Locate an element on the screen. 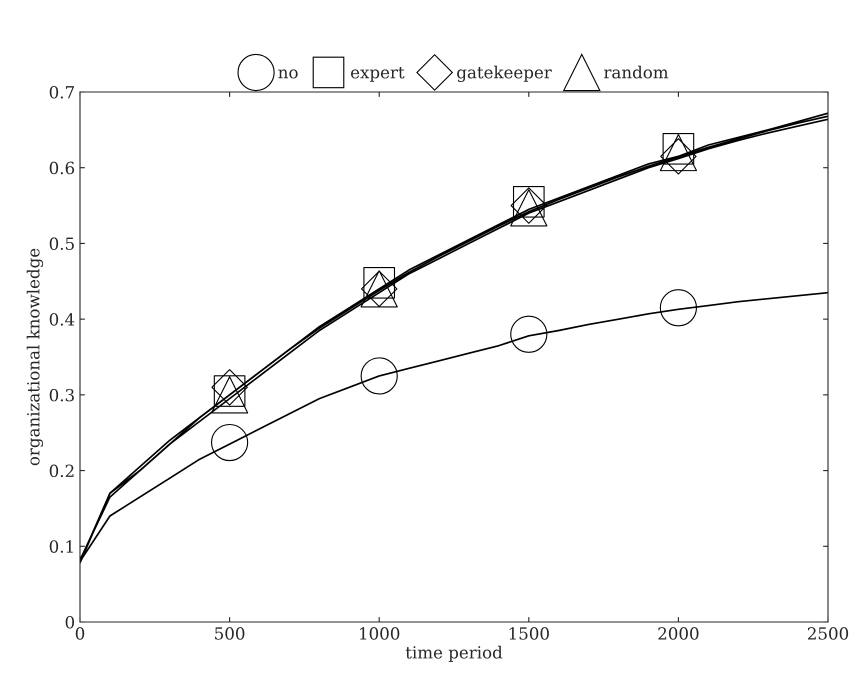  y-tick-label: 0.3 is located at coordinates (62, 395).